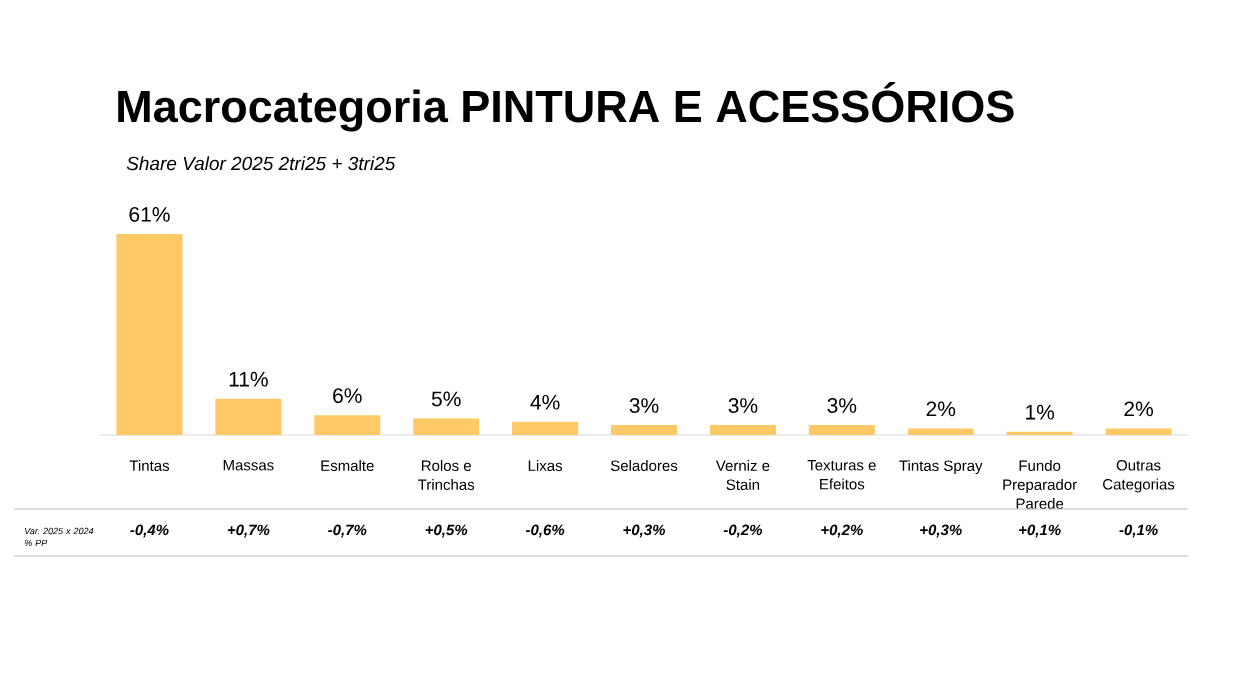  Describe the element at coordinates (59, 537) in the screenshot. I see `text: Var. 2025 x 2024 % PP` at that location.